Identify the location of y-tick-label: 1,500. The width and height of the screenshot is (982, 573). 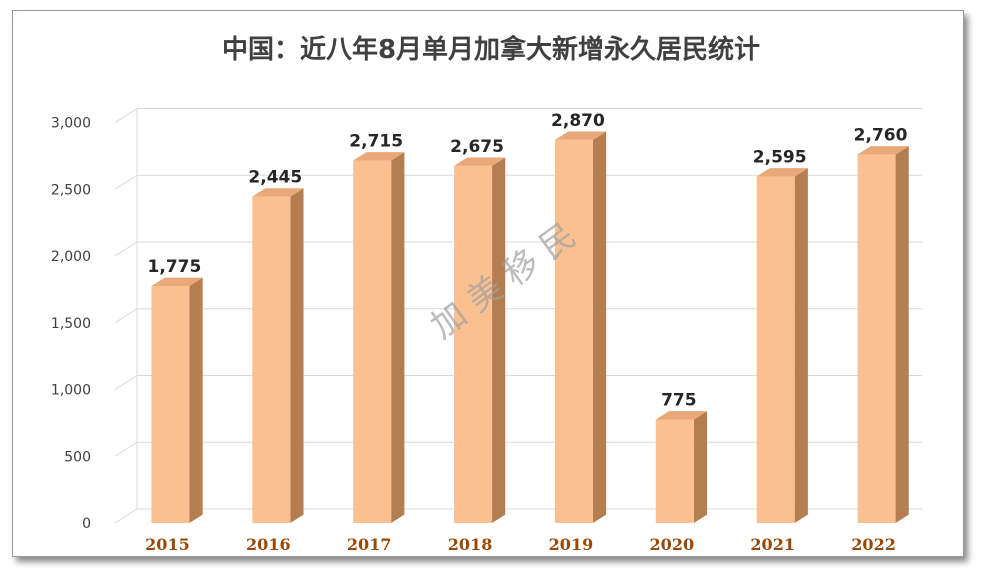
(71, 324).